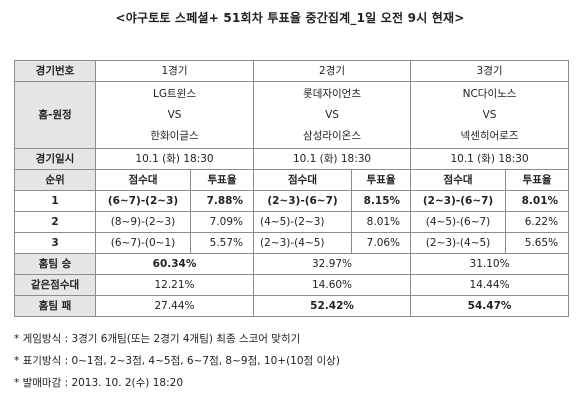 The image size is (580, 401). Describe the element at coordinates (55, 243) in the screenshot. I see `rank-number: 3` at that location.